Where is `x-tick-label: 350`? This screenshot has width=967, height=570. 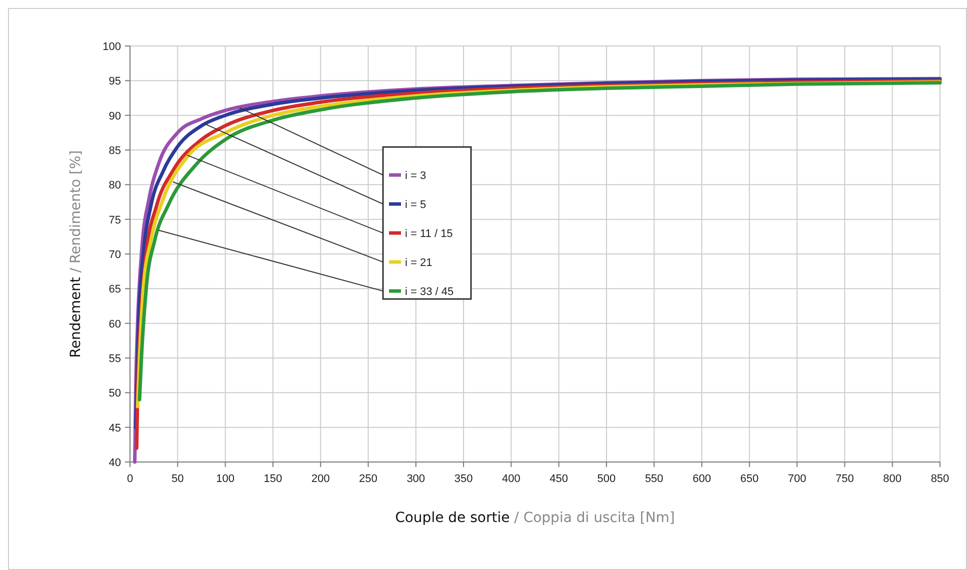 x-tick-label: 350 is located at coordinates (463, 479).